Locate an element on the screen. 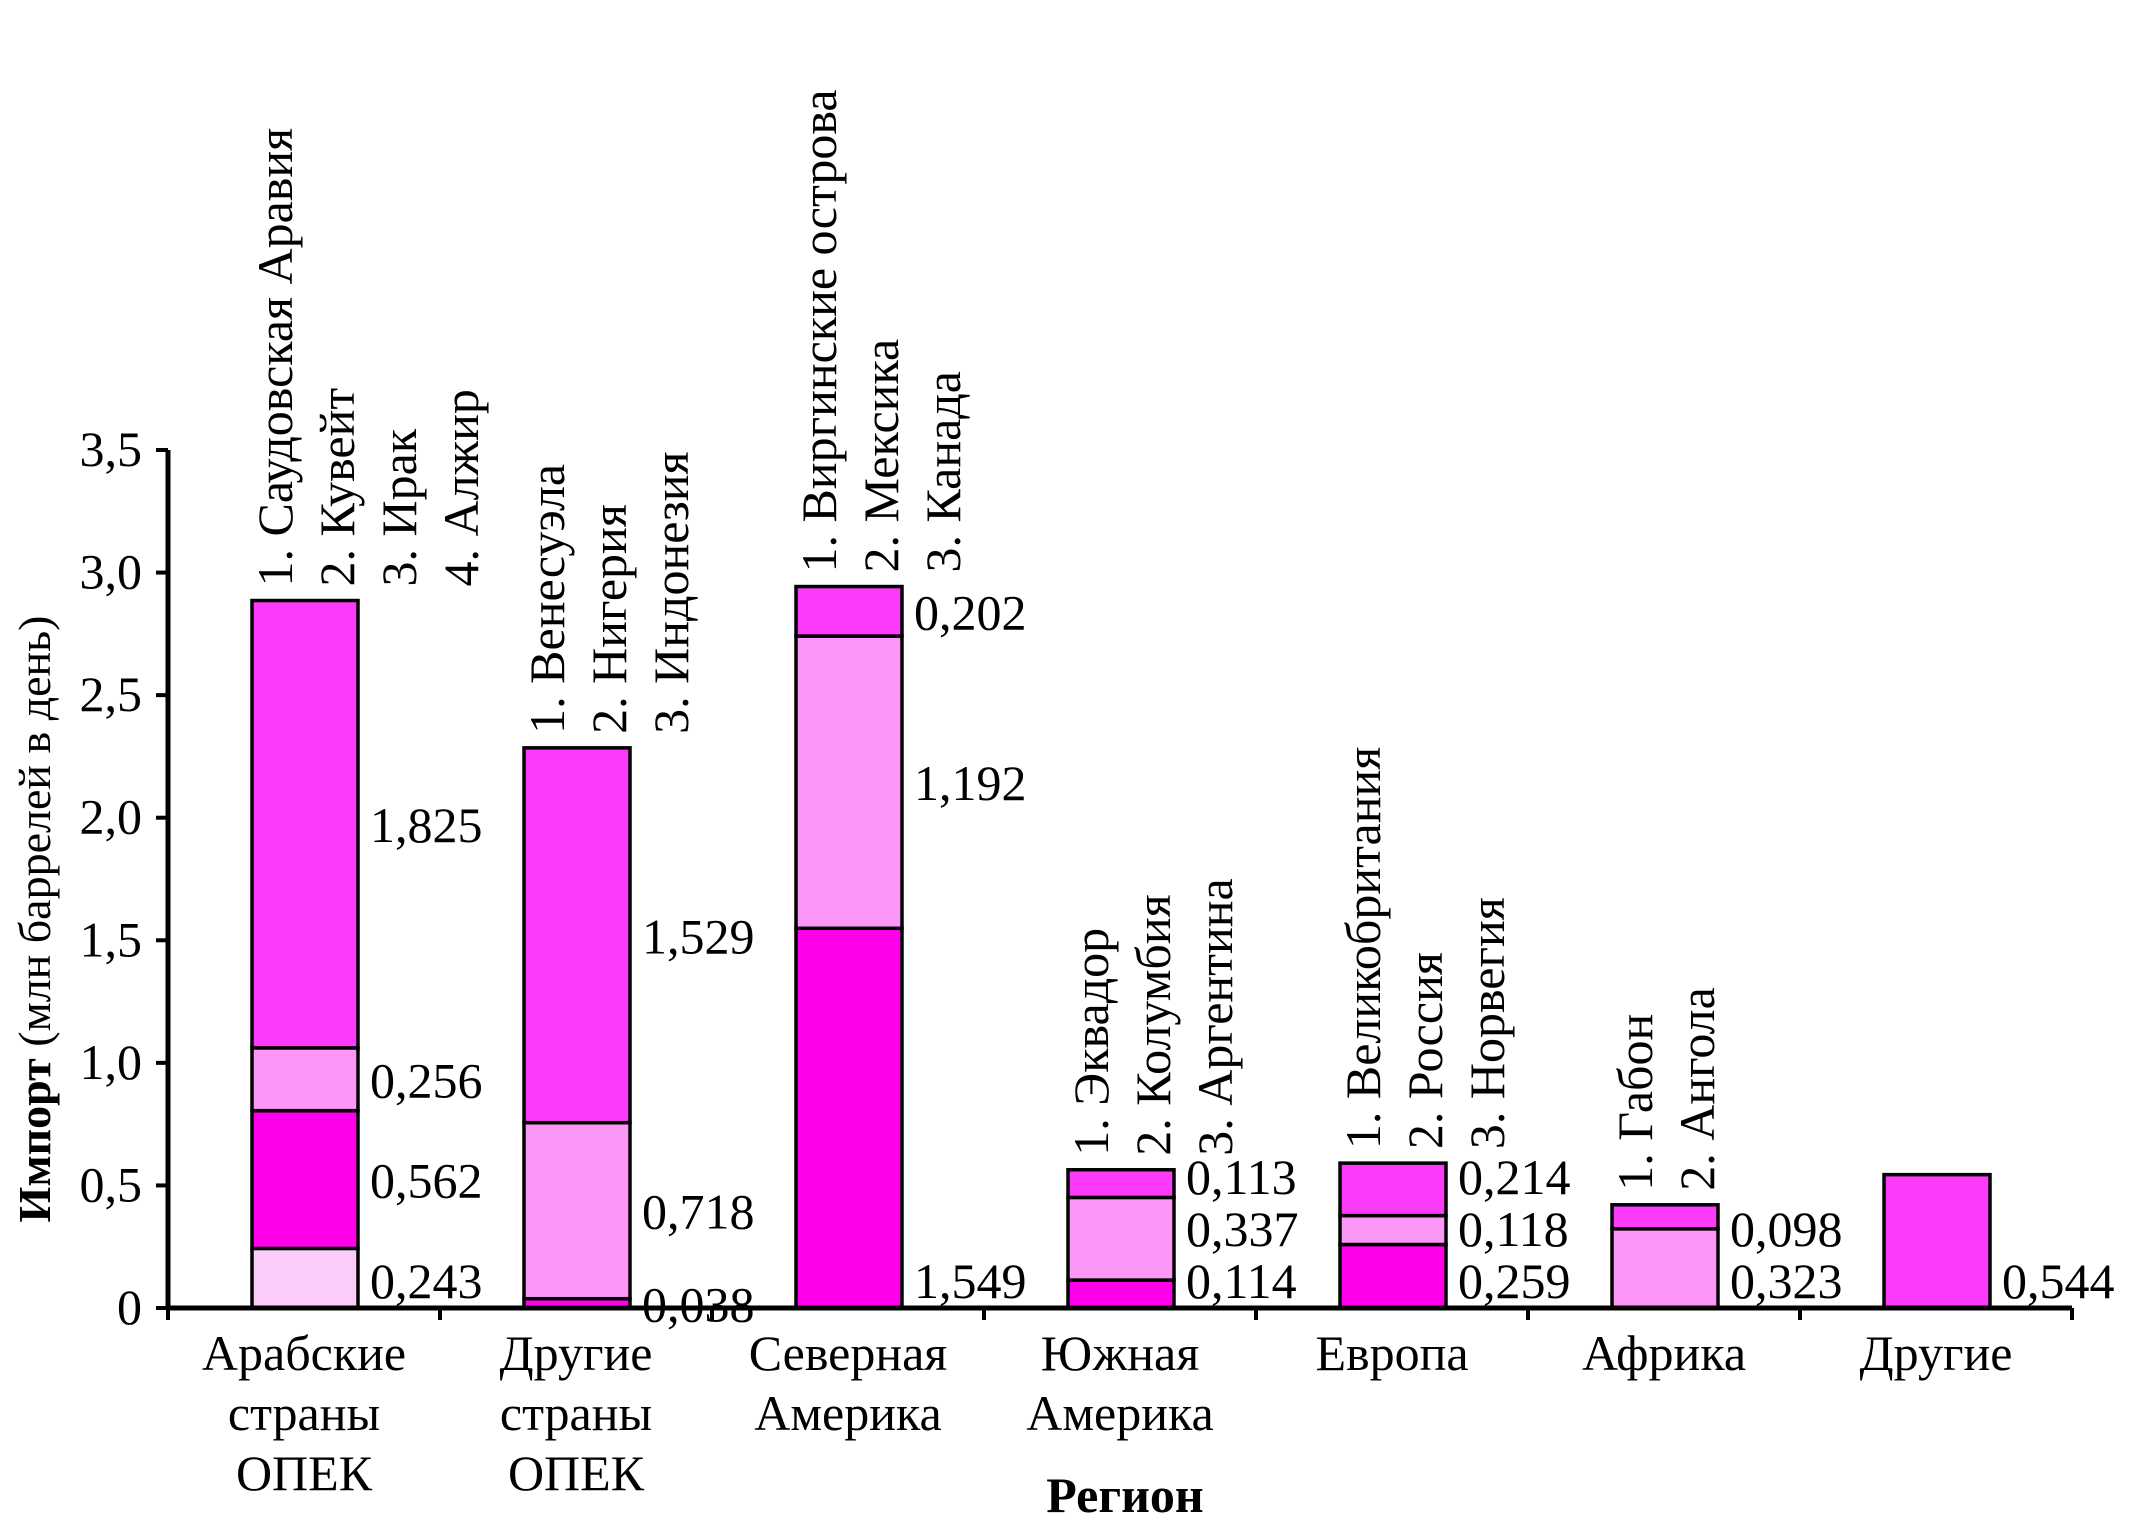  y-tick-label: 0 is located at coordinates (129, 1307).